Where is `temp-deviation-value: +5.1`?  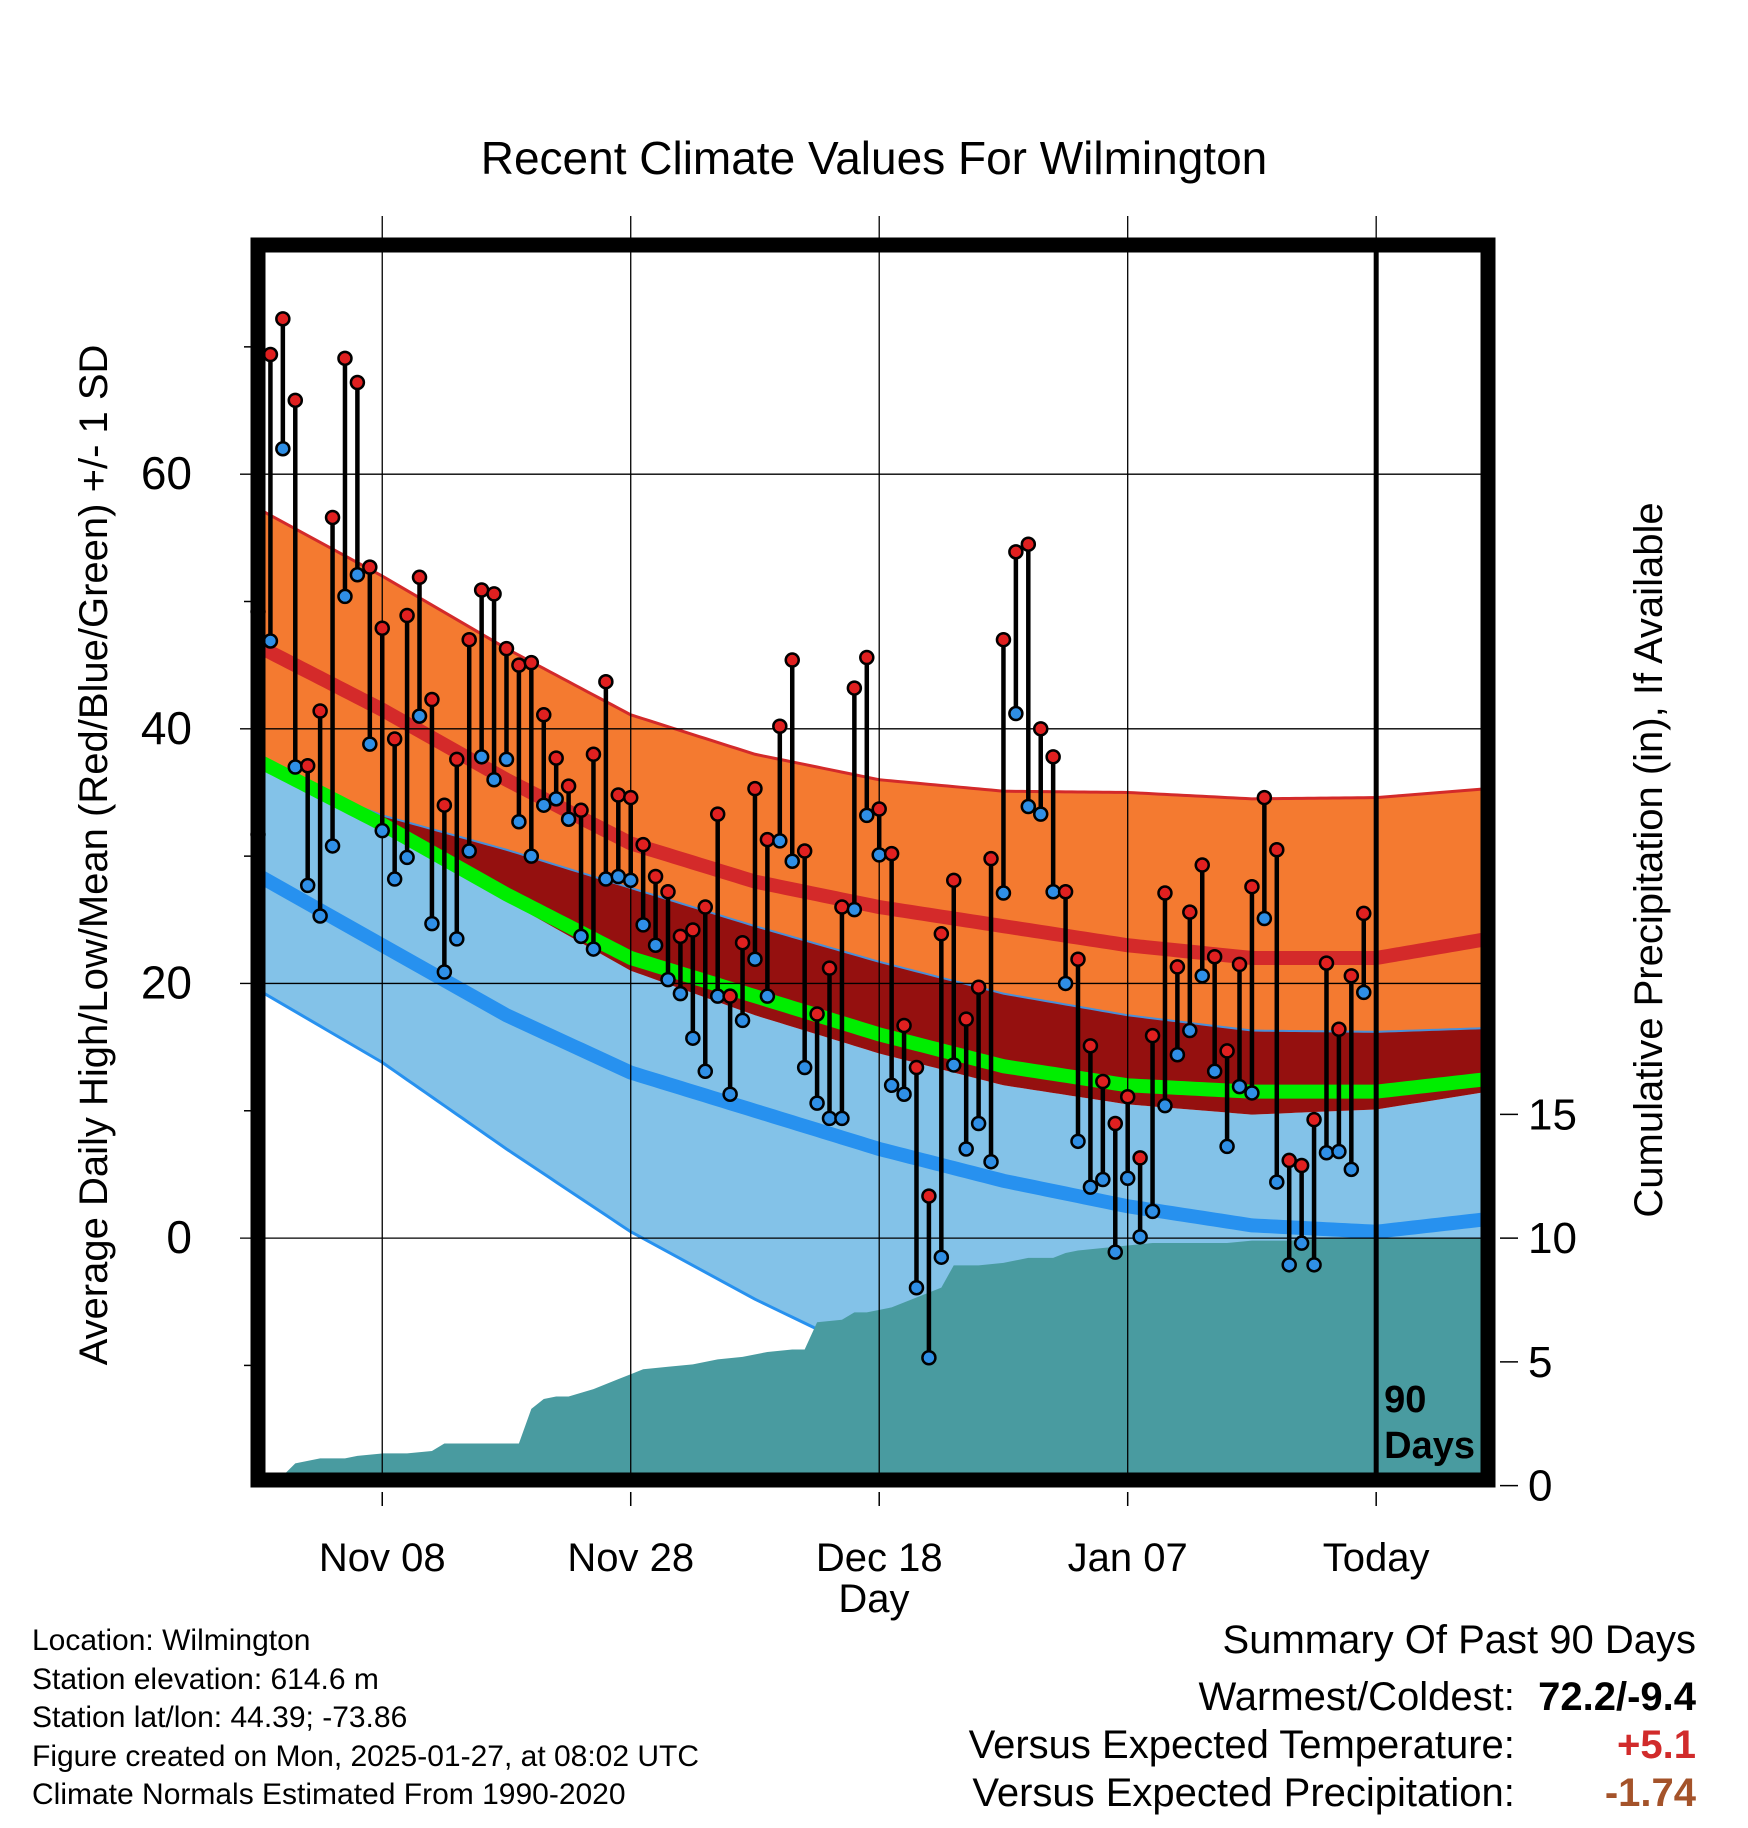 temp-deviation-value: +5.1 is located at coordinates (1656, 1745).